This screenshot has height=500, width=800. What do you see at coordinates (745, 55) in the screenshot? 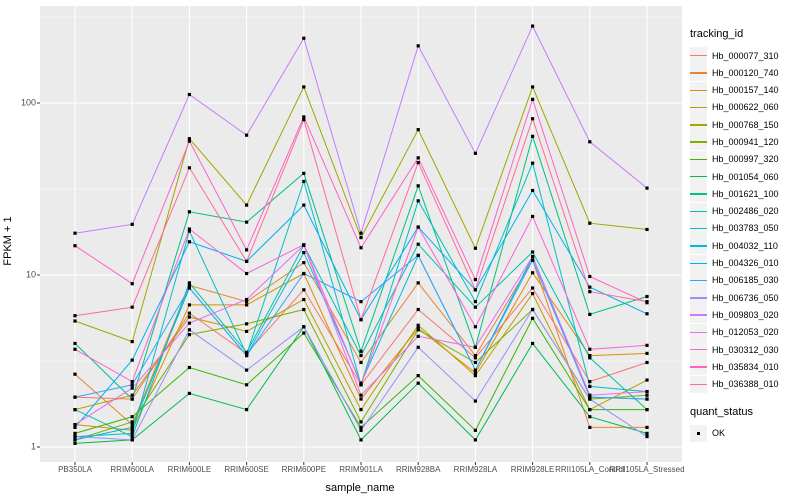
I see `legend-item-label: Hb_000077_310` at bounding box center [745, 55].